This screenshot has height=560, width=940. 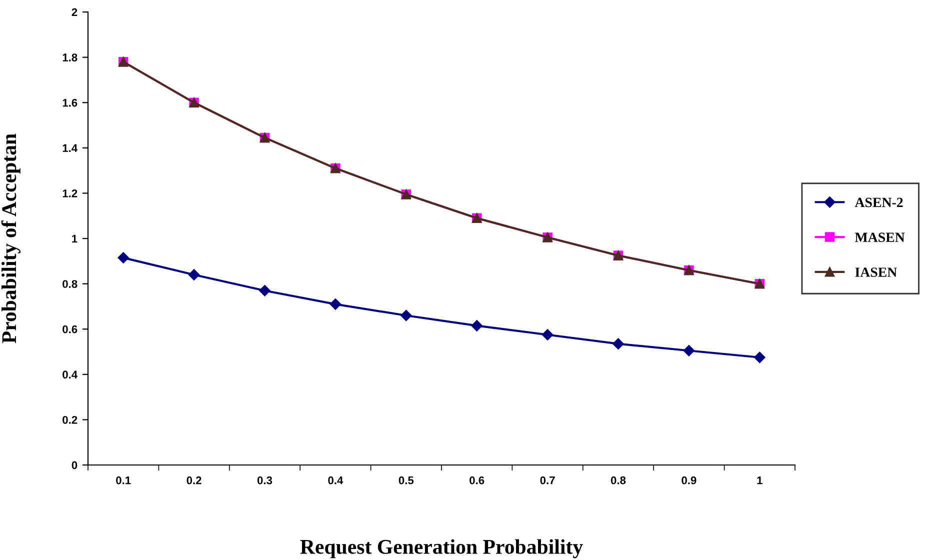 I want to click on y-tick-label: 0, so click(x=75, y=465).